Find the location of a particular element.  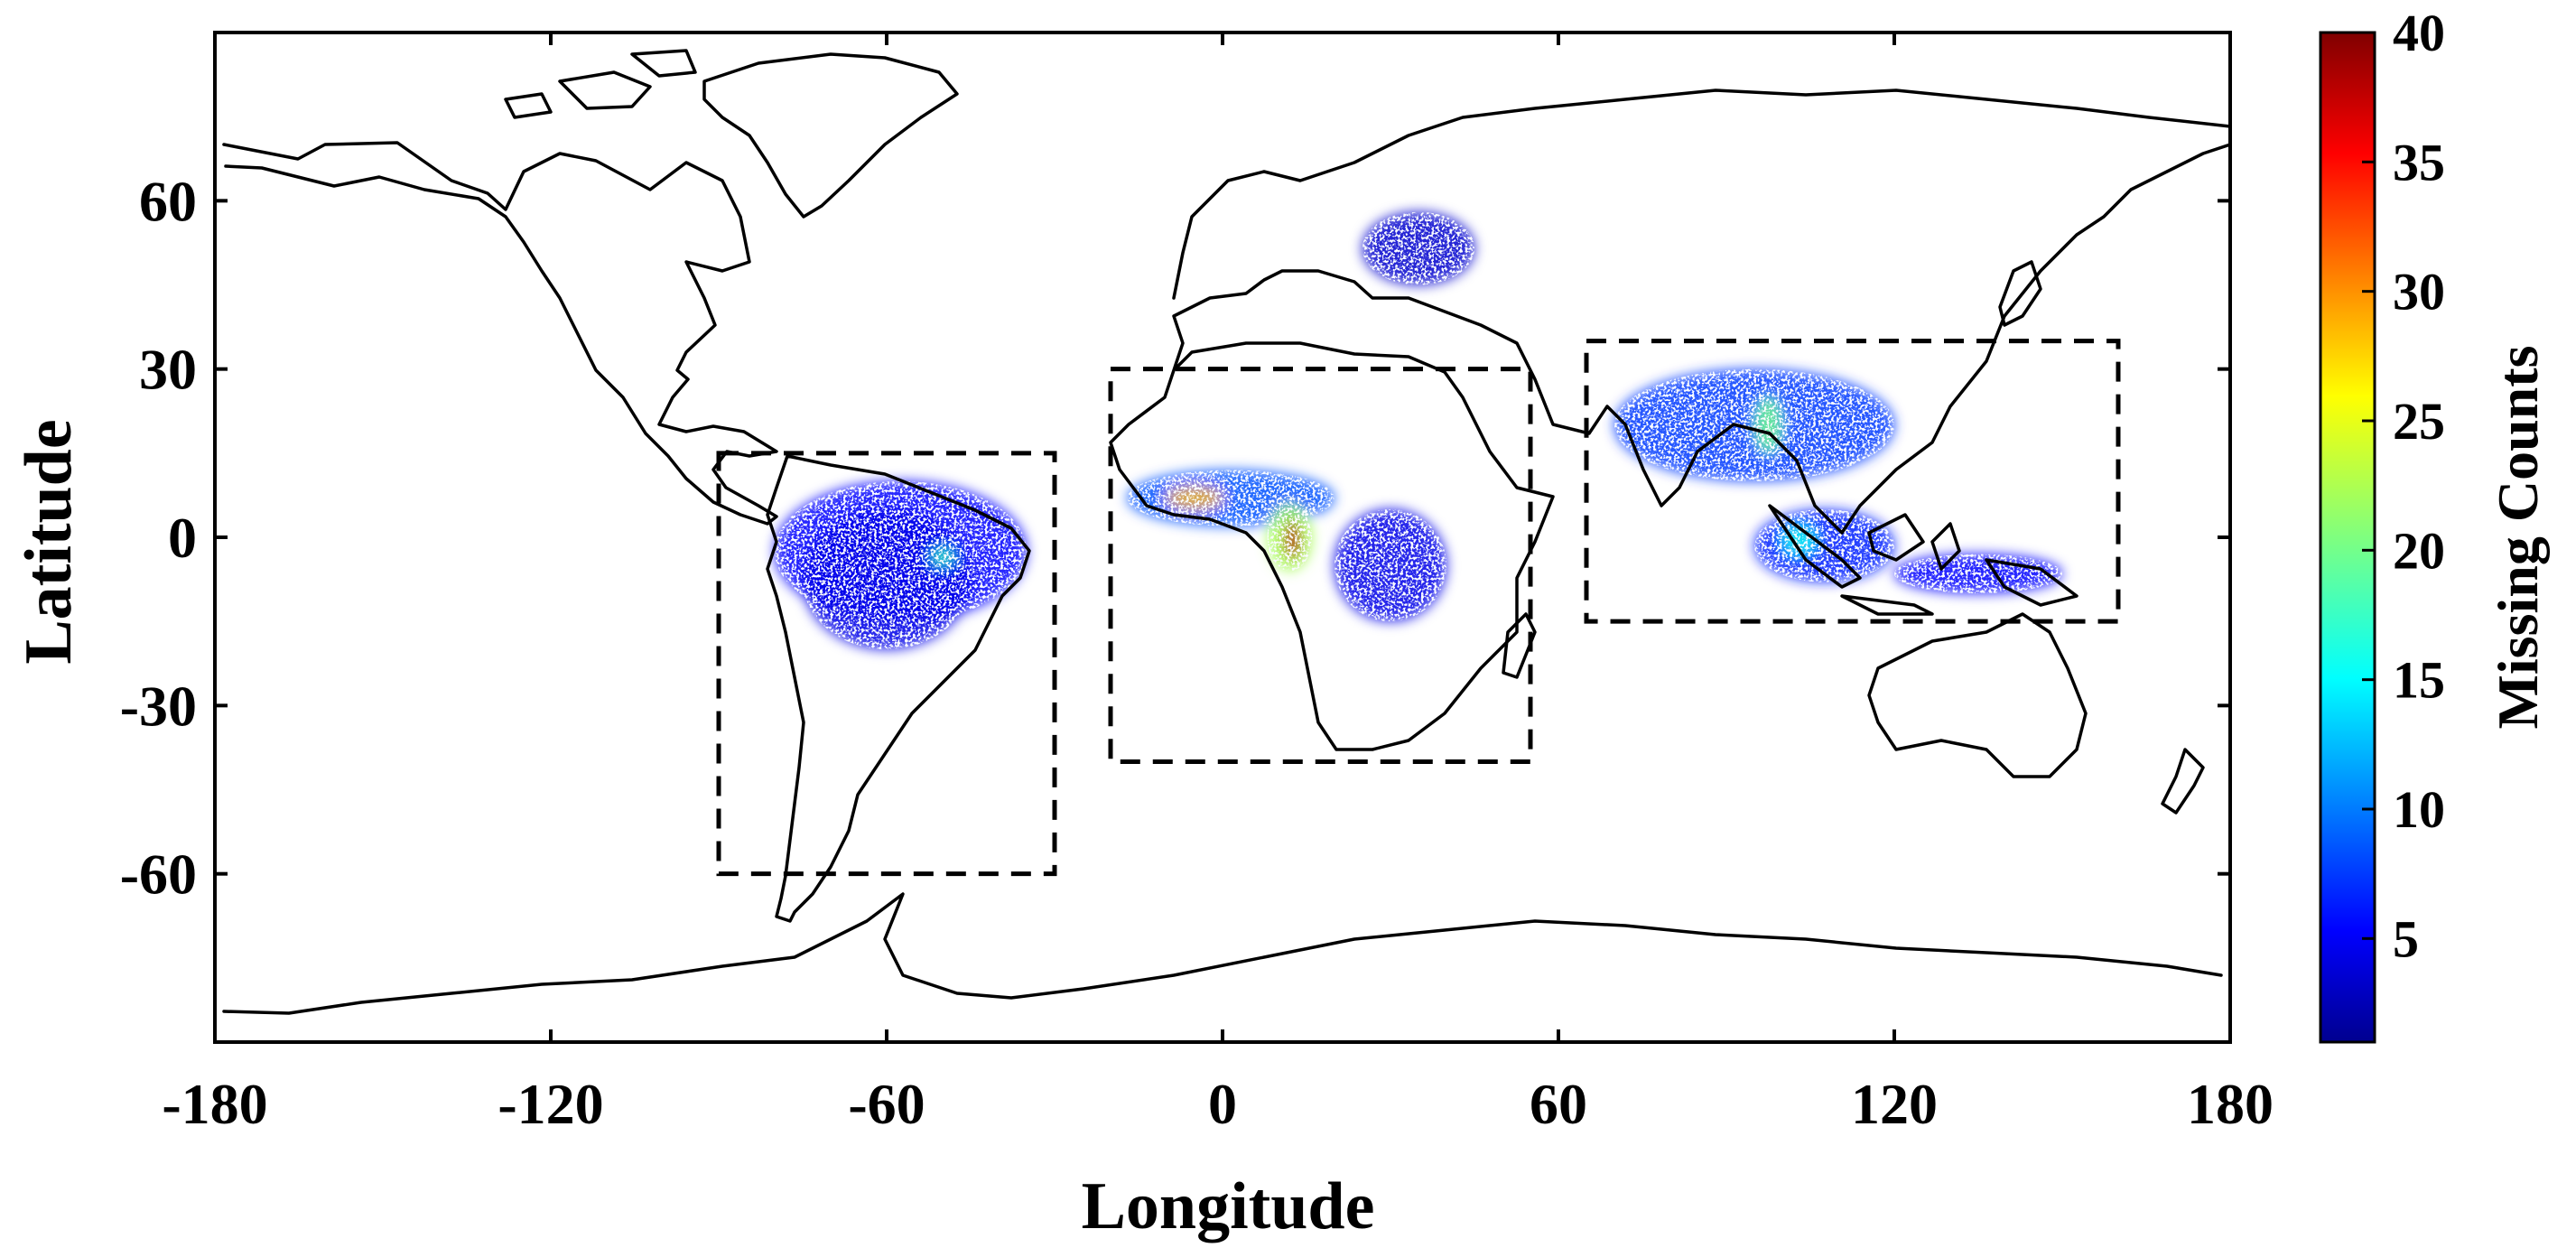

colorbar-tick-label: 5 is located at coordinates (2406, 938).